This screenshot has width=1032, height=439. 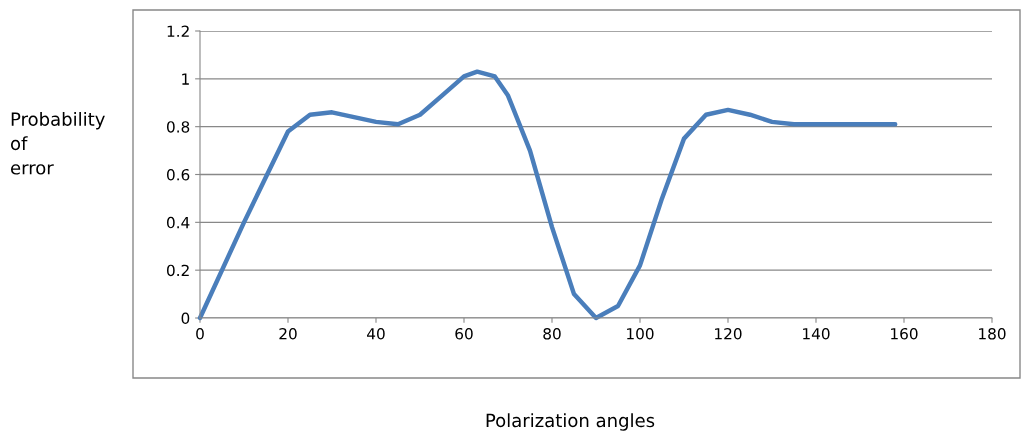 I want to click on y-tick-label: 1.2, so click(x=178, y=31).